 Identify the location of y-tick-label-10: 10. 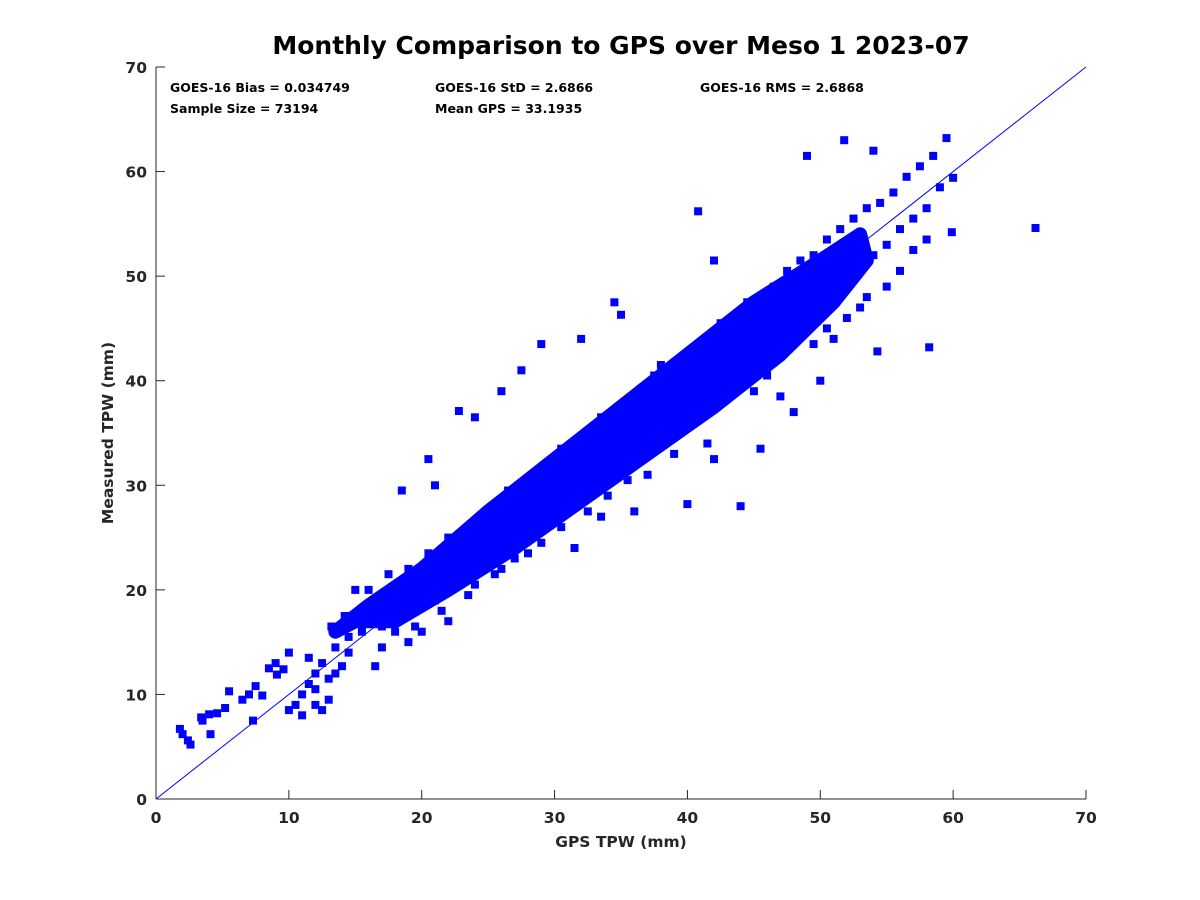
(136, 695).